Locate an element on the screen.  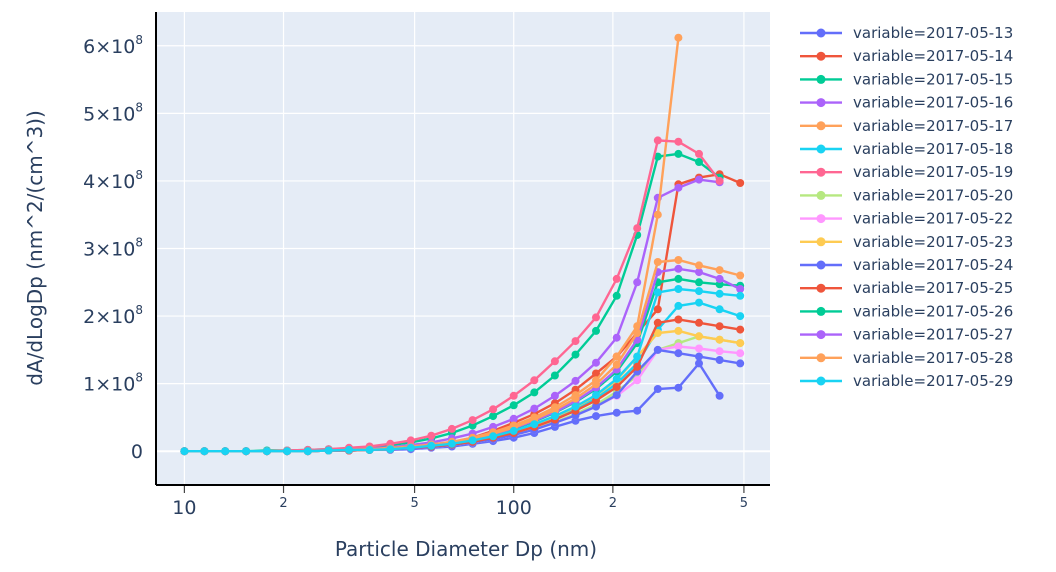
legend-item: variable=2017-05-15 is located at coordinates (906, 79).